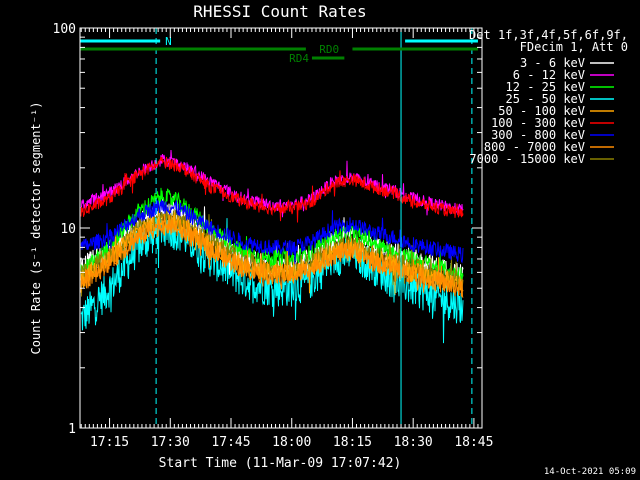  I want to click on y-tick-label: 10, so click(68, 229).